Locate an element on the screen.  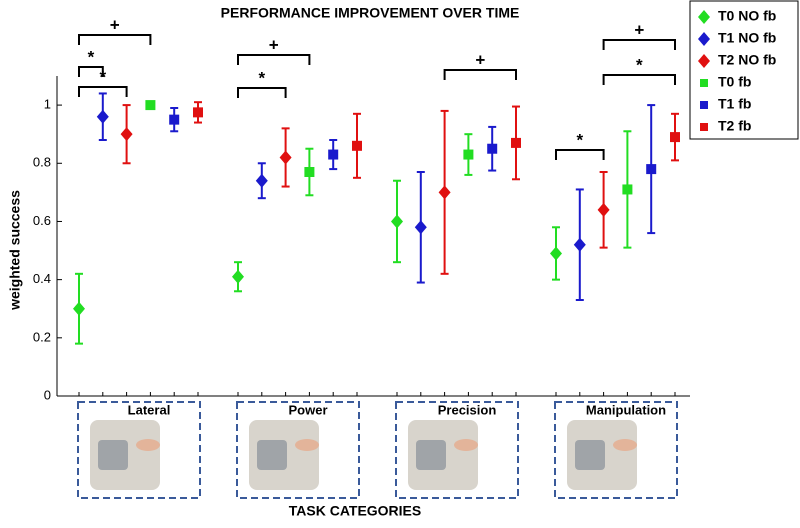
chart-title: PERFORMANCE IMPROVEMENT OVER TIME is located at coordinates (370, 13).